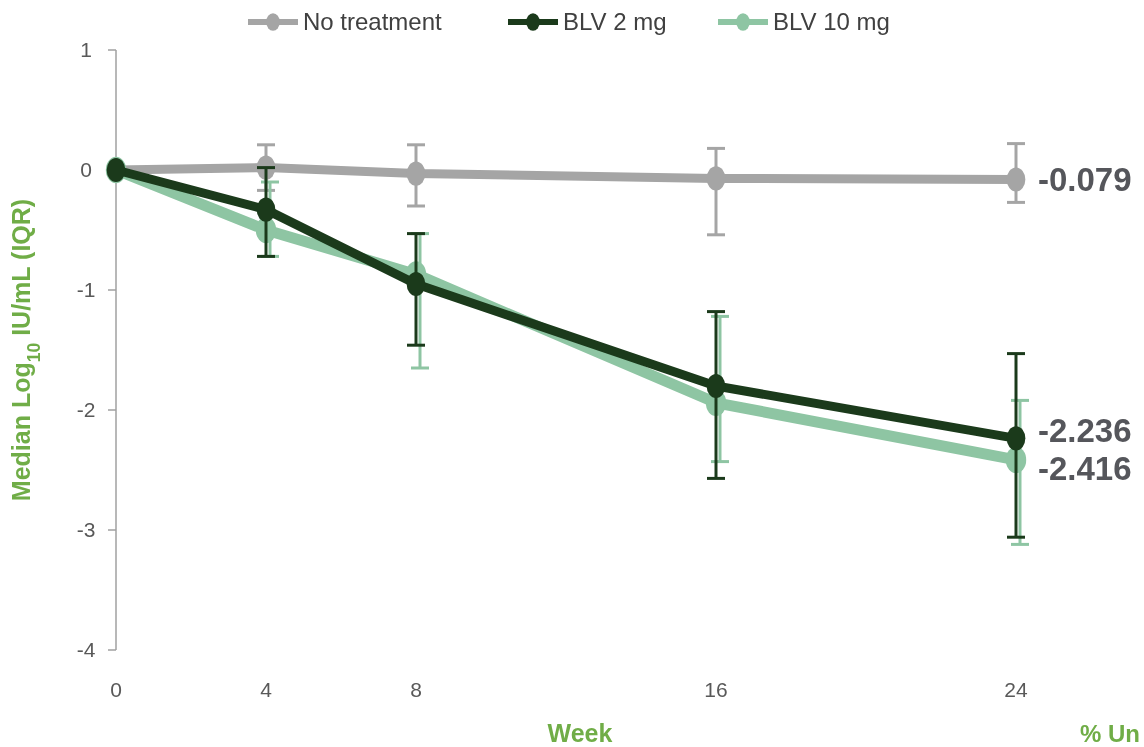 The height and width of the screenshot is (747, 1144). Describe the element at coordinates (116, 689) in the screenshot. I see `x-tick-label: 0` at that location.